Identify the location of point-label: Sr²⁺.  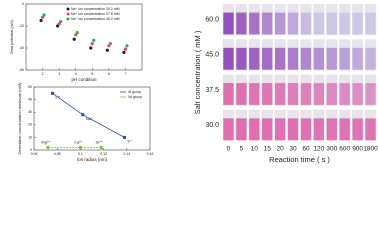
(99, 142).